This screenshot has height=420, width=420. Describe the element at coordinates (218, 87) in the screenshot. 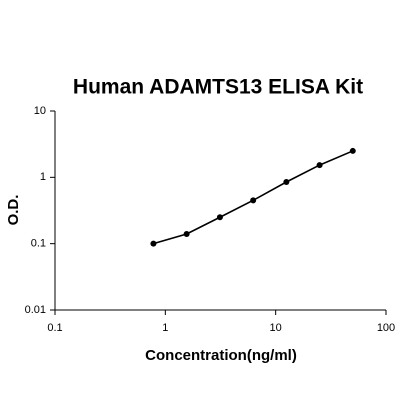

I see `chart-title: Human ADAMTS13 ELISA Kit` at that location.